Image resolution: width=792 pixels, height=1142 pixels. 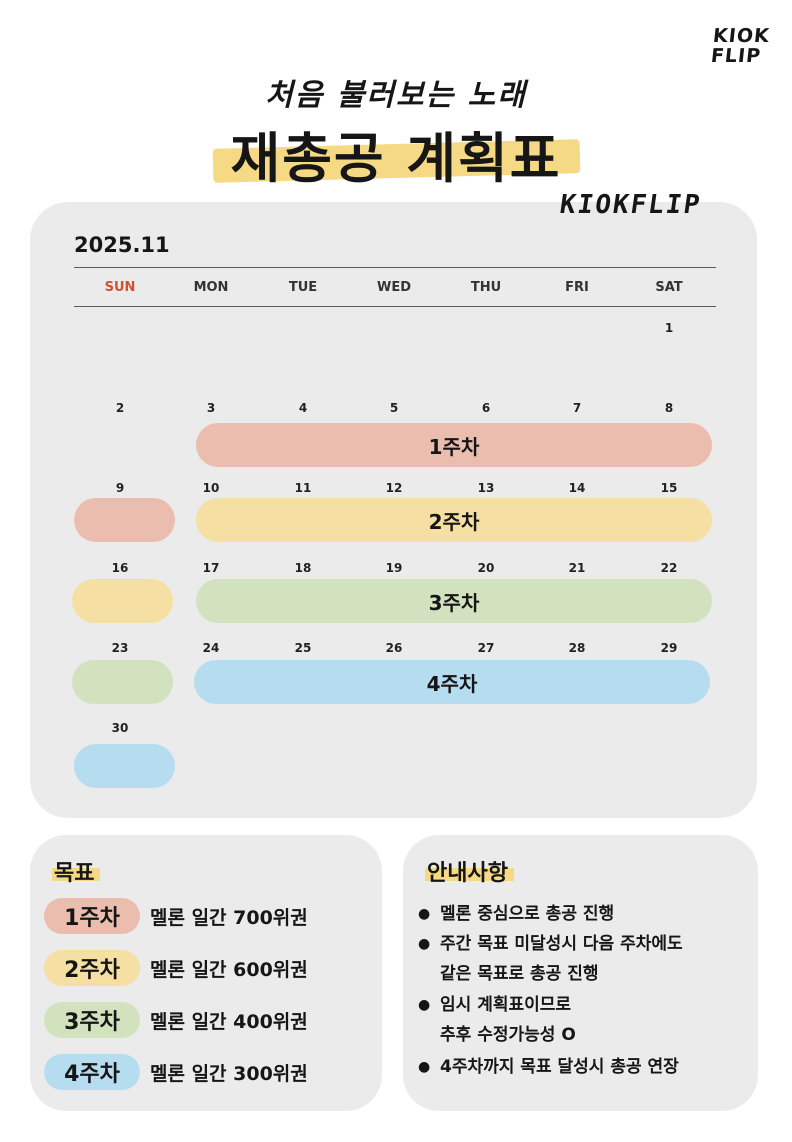 I want to click on week-bar-3: 3주차, so click(x=454, y=601).